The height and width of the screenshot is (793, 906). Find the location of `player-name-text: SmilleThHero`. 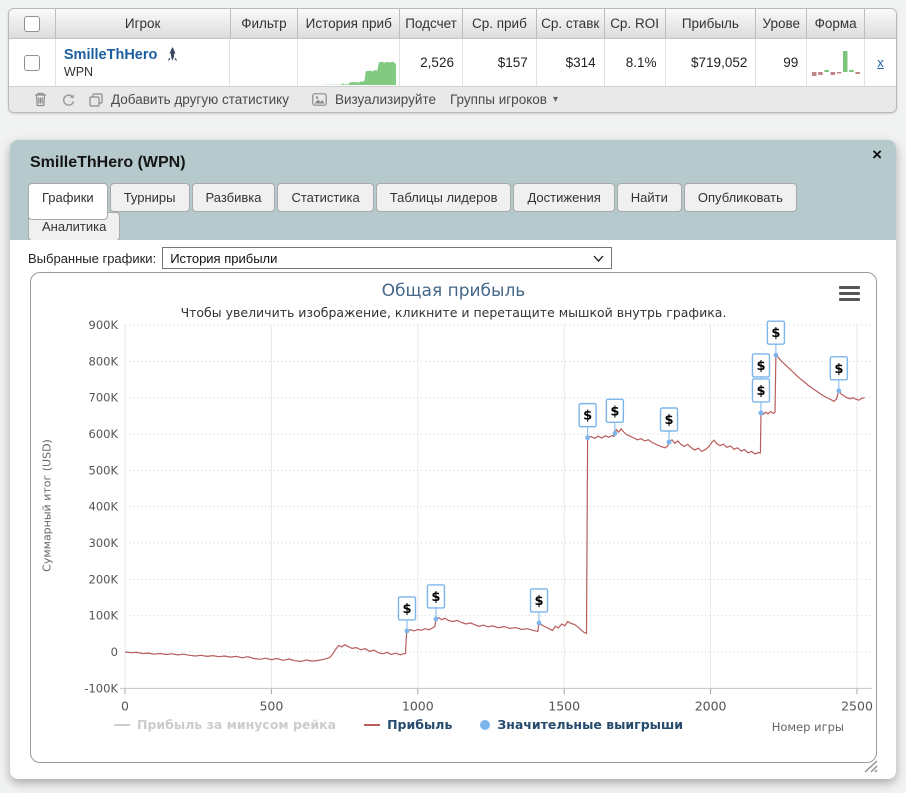

player-name-text: SmilleThHero is located at coordinates (110, 54).